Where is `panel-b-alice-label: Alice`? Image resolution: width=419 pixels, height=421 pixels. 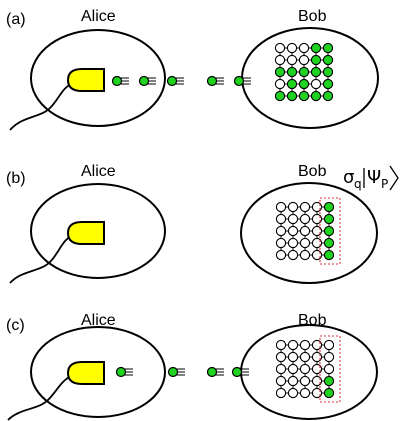 panel-b-alice-label: Alice is located at coordinates (98, 171).